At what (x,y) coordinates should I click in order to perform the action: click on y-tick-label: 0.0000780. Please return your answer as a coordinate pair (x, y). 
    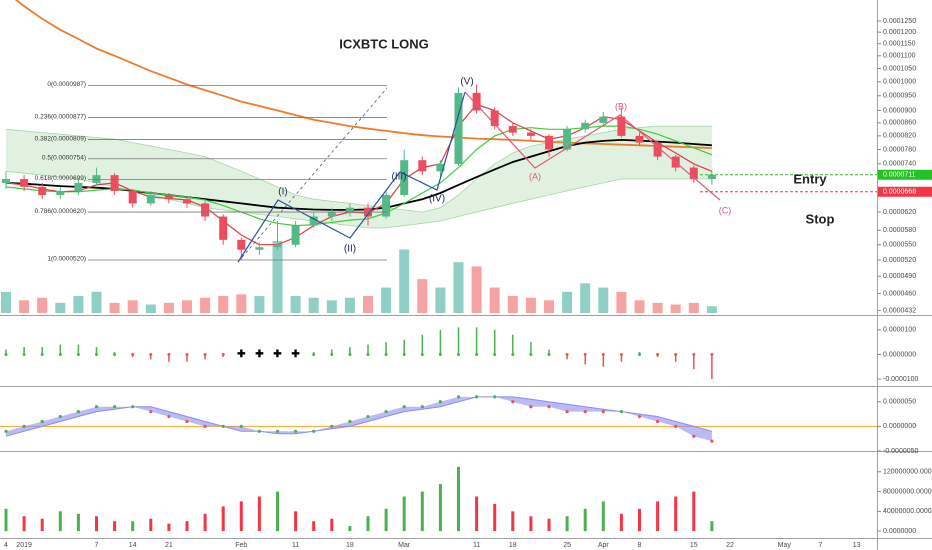
    Looking at the image, I should click on (899, 149).